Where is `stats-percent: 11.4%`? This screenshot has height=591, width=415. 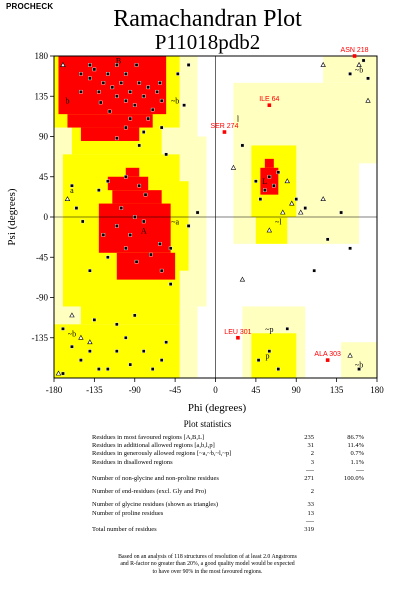 stats-percent: 11.4% is located at coordinates (355, 446).